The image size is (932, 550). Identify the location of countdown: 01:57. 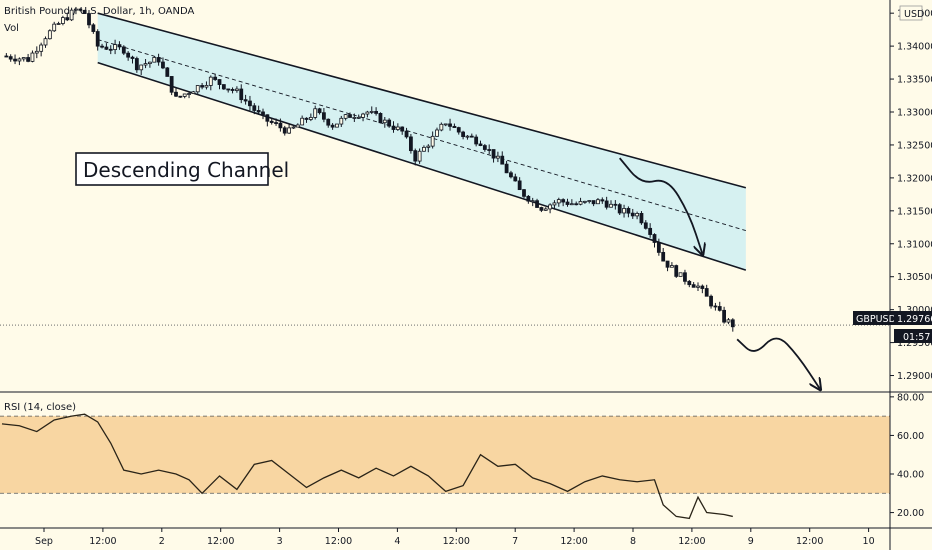
(916, 337).